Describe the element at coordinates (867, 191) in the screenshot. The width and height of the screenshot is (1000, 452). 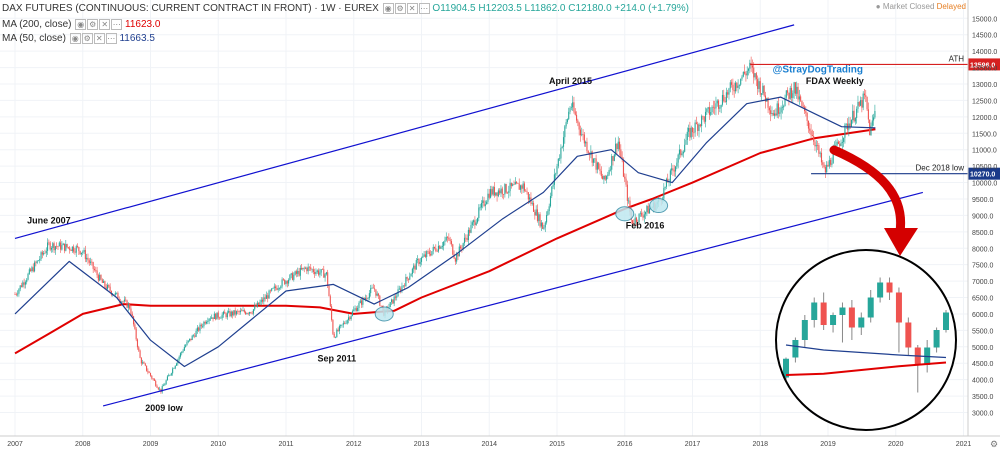
I see `arrow-shaft` at that location.